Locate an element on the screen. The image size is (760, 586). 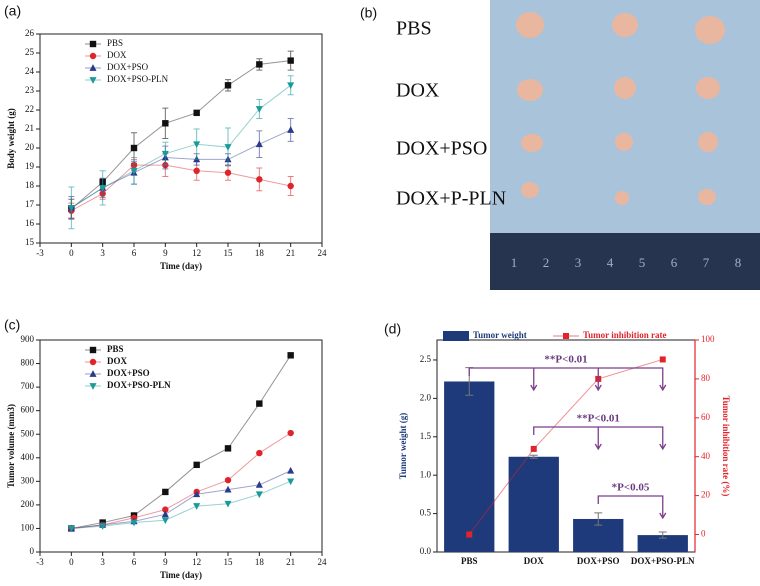
ruler-number: 4 is located at coordinates (610, 262).